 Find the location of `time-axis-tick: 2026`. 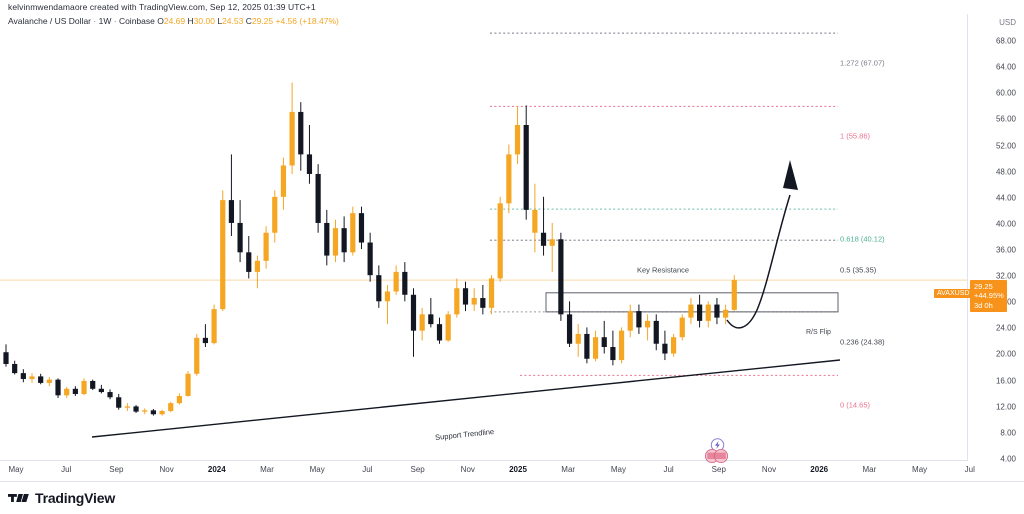

time-axis-tick: 2026 is located at coordinates (819, 469).